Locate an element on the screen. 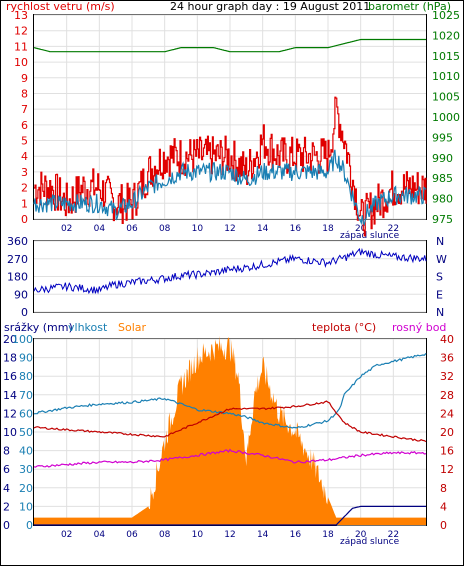 Image resolution: width=464 pixels, height=566 pixels. tick-label-direction: 180 is located at coordinates (17, 277).